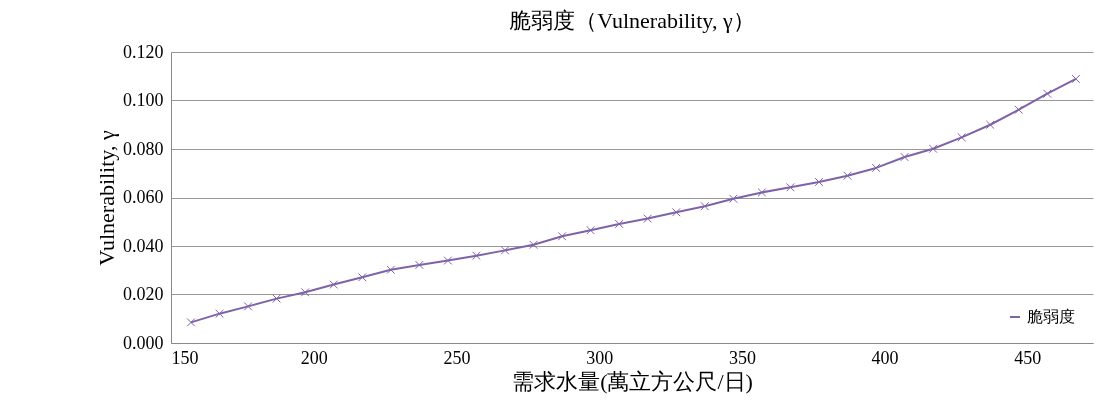  Describe the element at coordinates (742, 357) in the screenshot. I see `x-tick-label: 350` at that location.